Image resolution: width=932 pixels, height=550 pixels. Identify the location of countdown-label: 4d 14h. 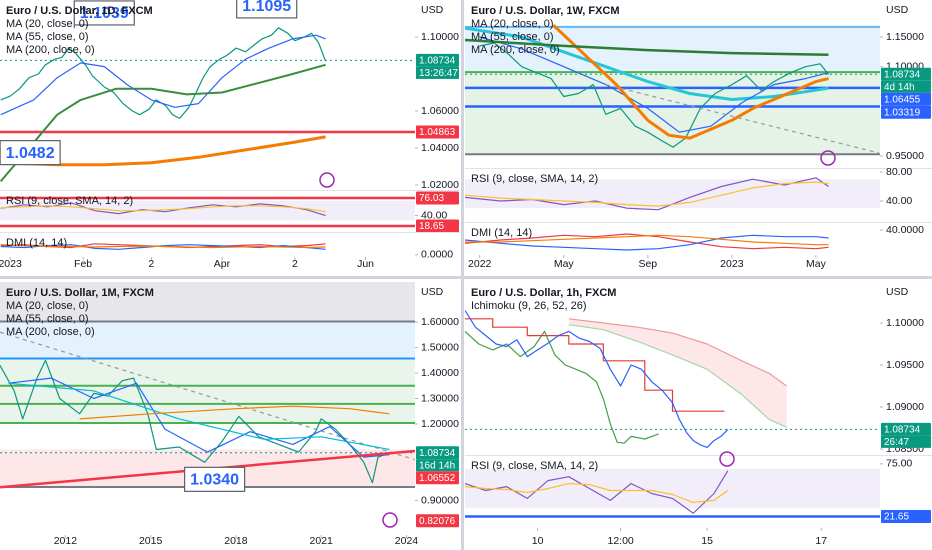
(899, 87).